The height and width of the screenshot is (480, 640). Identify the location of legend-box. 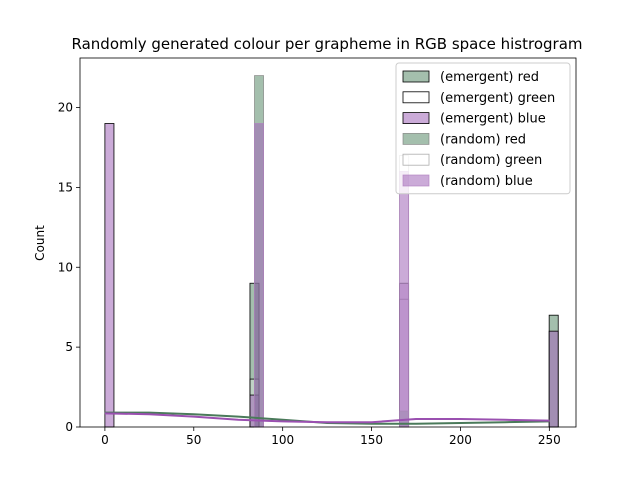
(483, 128).